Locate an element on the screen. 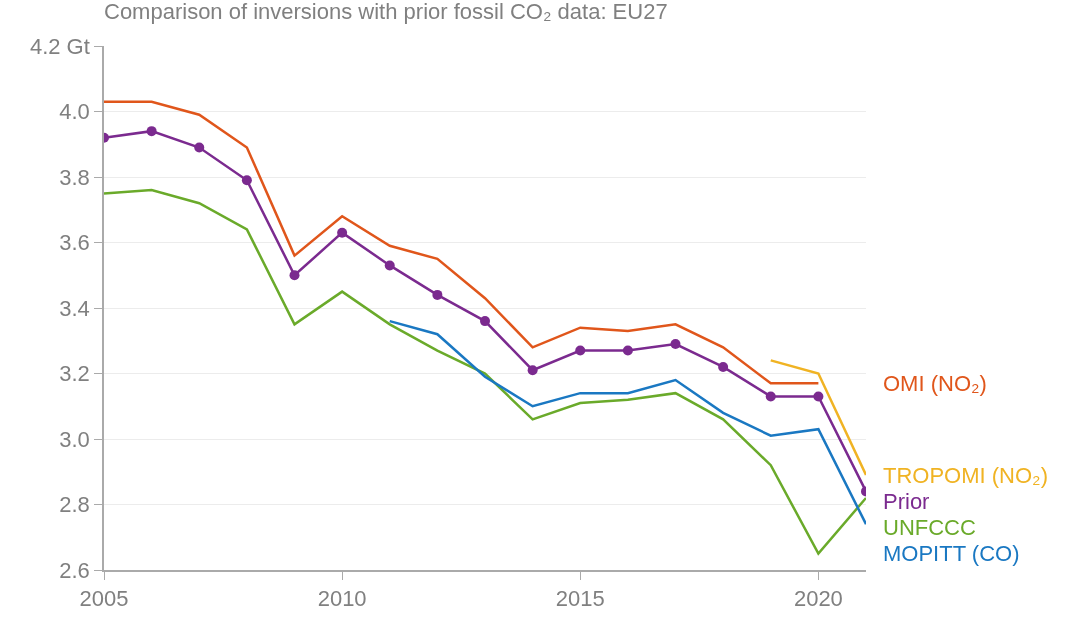 This screenshot has width=1088, height=623. y-tick-label: 2.6 is located at coordinates (74, 570).